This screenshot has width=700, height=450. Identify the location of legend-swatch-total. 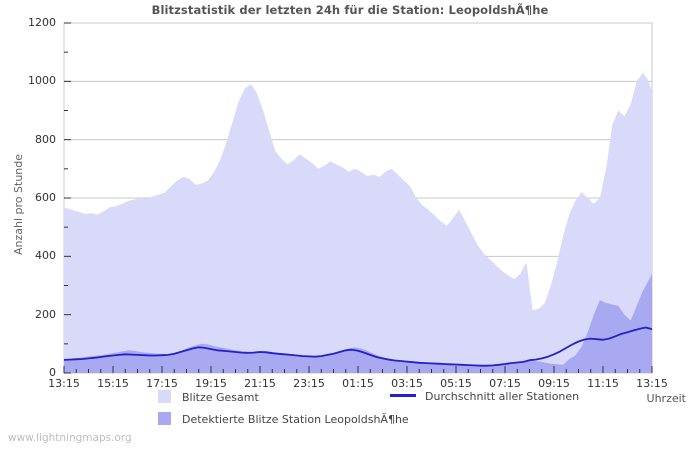
(164, 396).